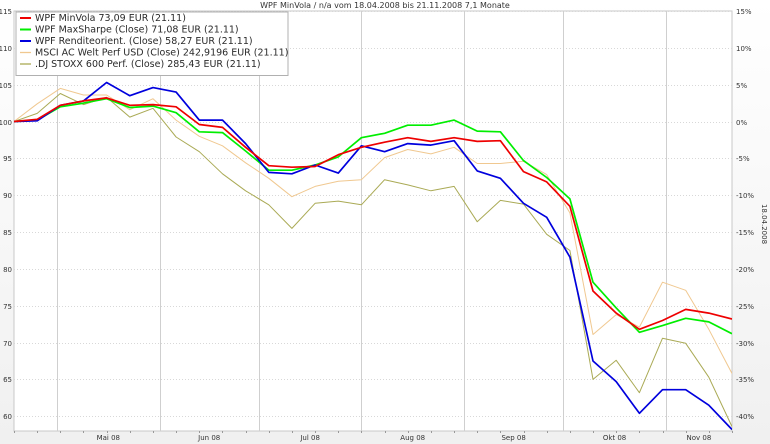  Describe the element at coordinates (614, 438) in the screenshot. I see `x-tick-label: Okt 08` at that location.